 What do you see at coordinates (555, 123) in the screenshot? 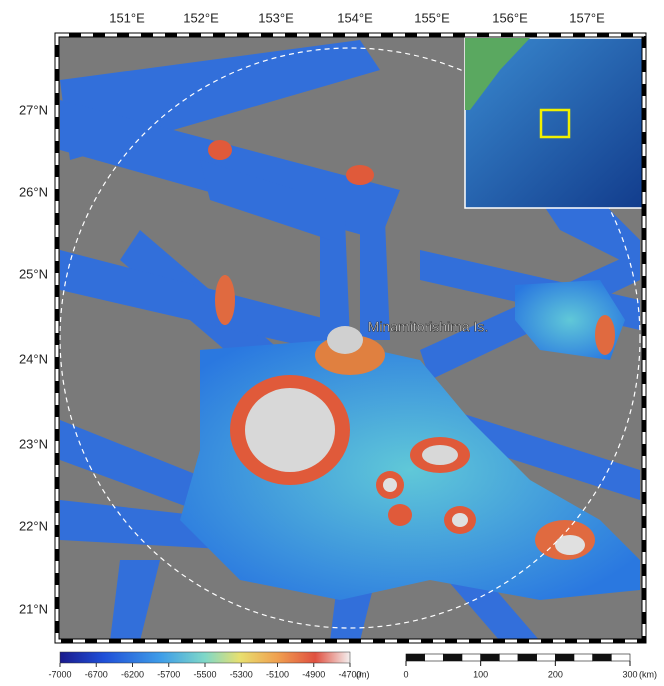
I see `inset-map` at bounding box center [555, 123].